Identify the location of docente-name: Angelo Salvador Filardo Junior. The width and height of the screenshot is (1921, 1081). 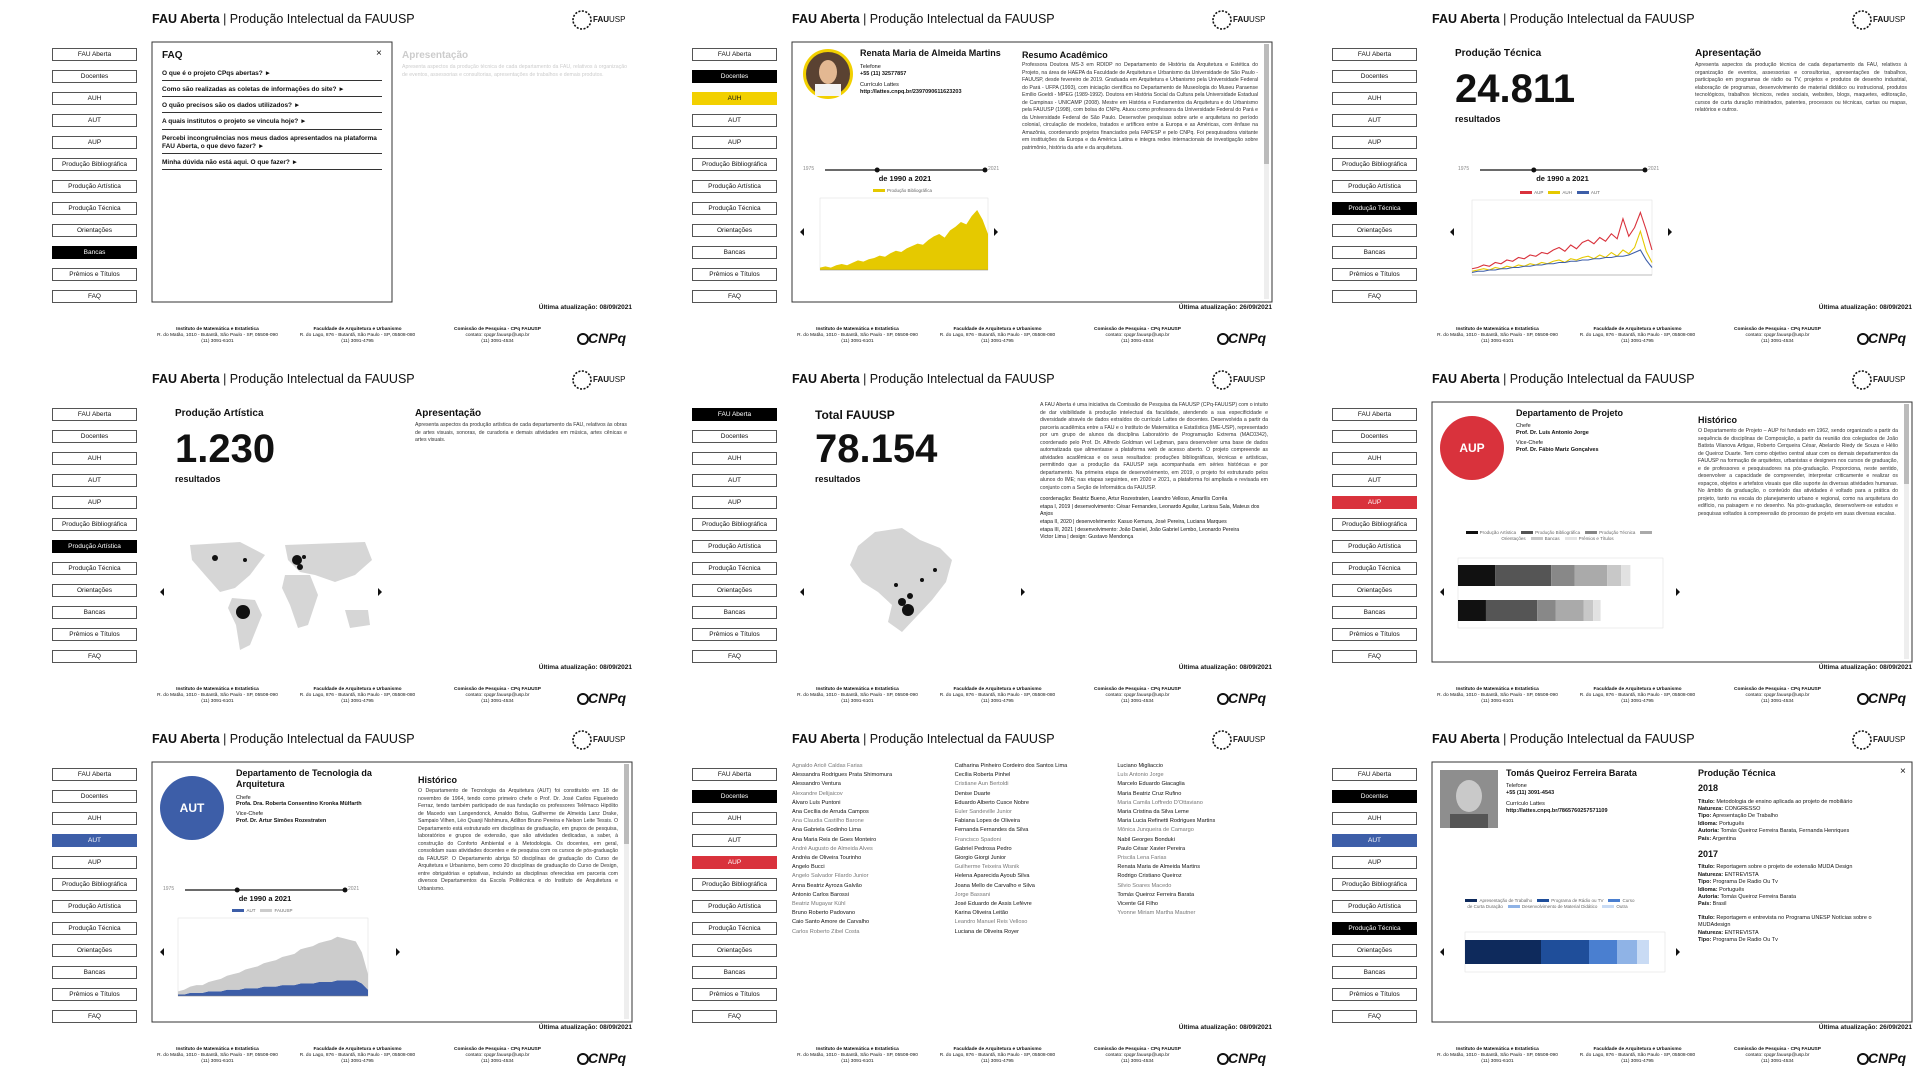
(830, 876).